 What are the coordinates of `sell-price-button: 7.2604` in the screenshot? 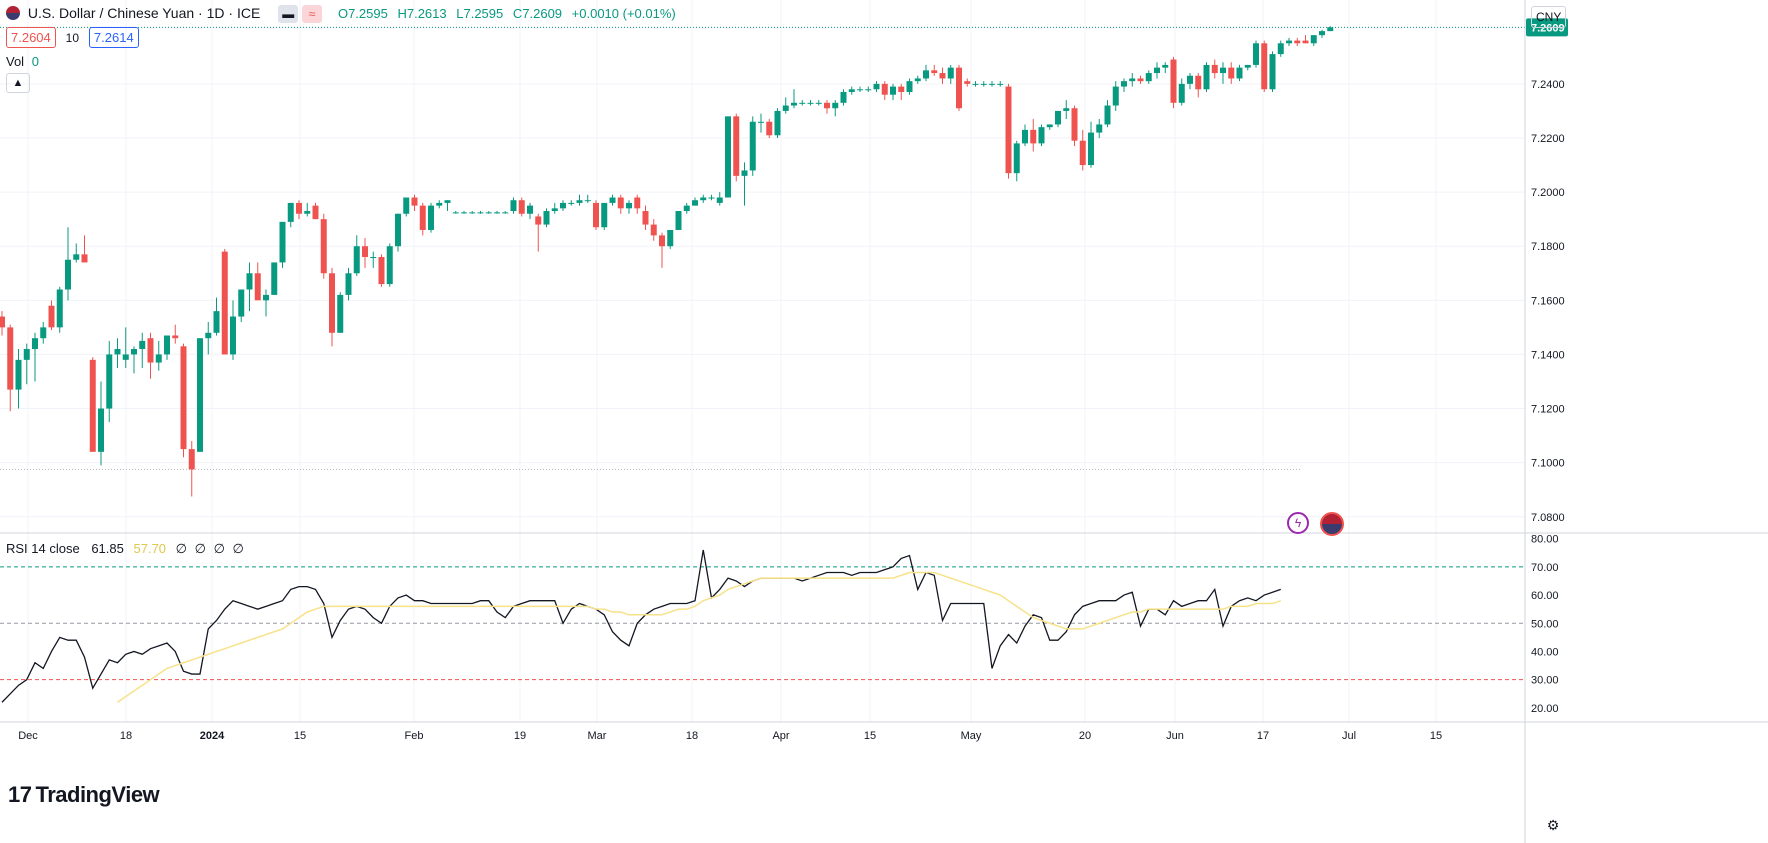 It's located at (31, 37).